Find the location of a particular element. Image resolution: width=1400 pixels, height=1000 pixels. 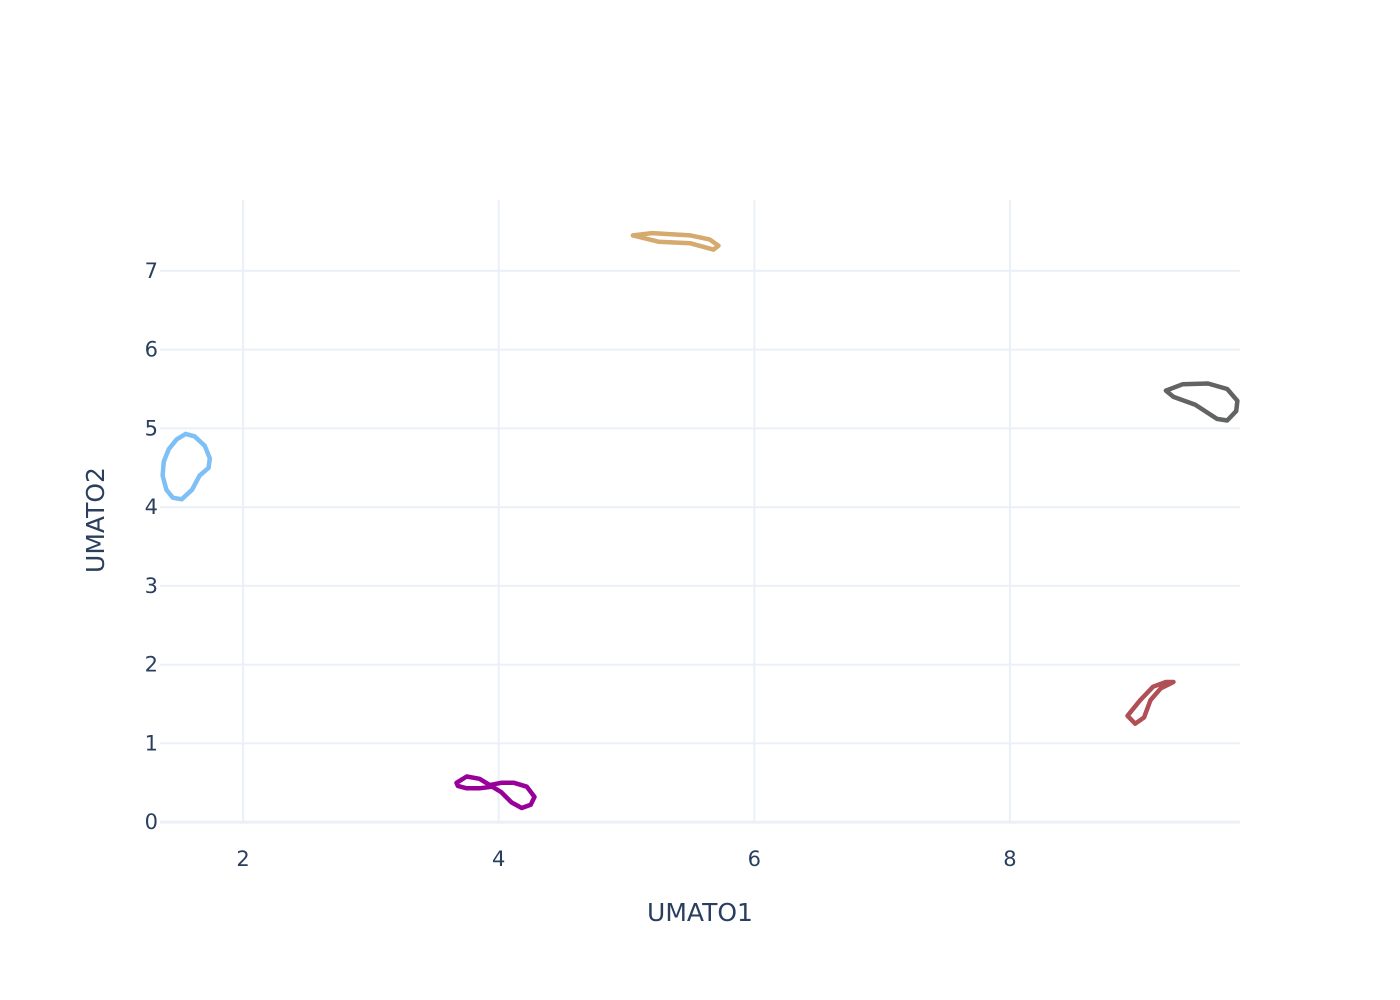

y-tick-label: 5 is located at coordinates (151, 428).